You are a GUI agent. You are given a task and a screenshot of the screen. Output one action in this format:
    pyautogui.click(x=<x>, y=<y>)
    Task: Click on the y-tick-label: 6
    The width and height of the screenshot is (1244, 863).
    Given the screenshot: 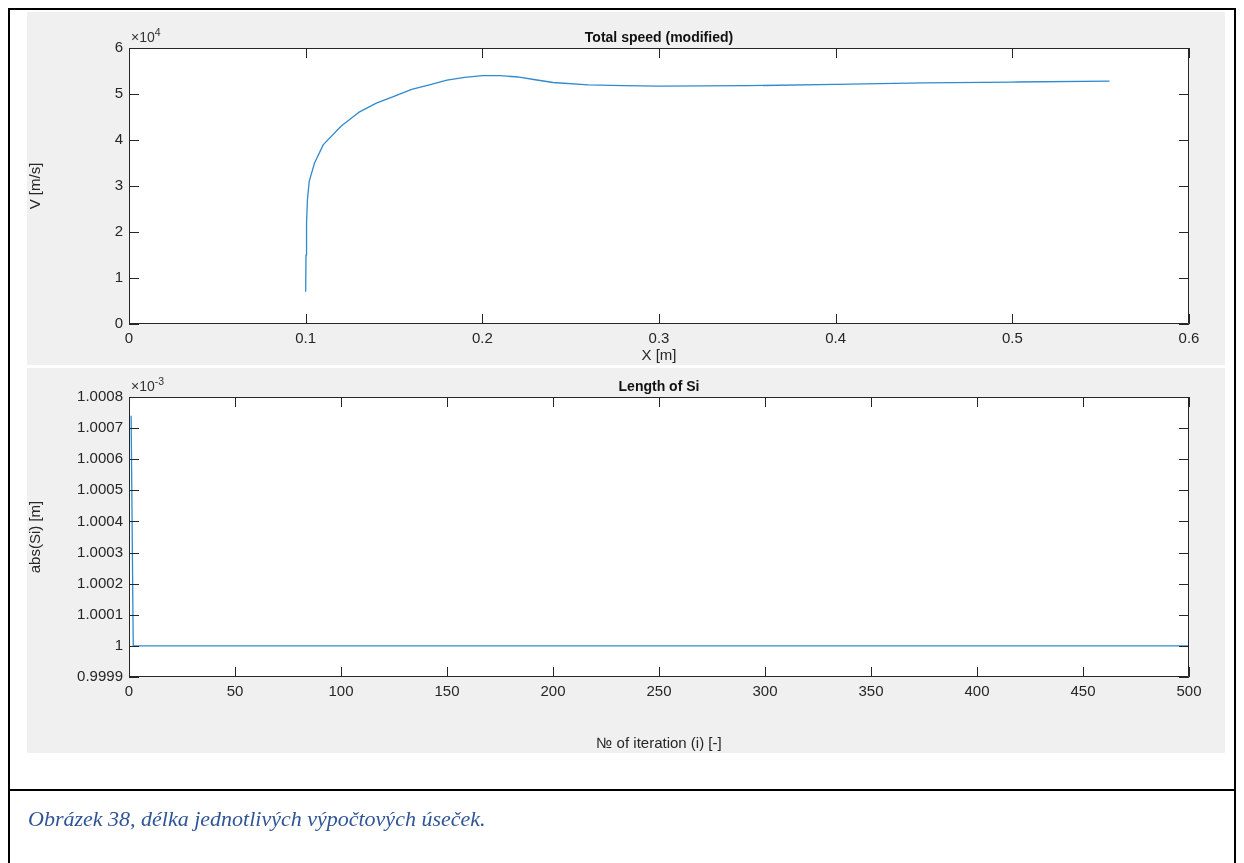 What is the action you would take?
    pyautogui.click(x=118, y=47)
    